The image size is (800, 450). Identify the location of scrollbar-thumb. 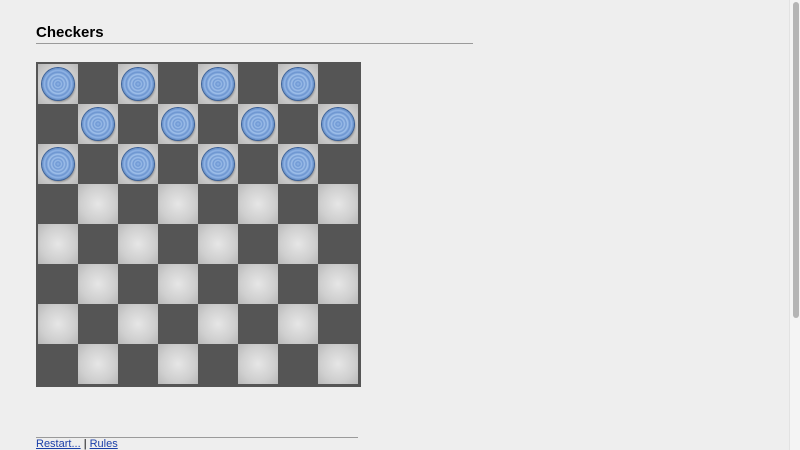
(796, 160).